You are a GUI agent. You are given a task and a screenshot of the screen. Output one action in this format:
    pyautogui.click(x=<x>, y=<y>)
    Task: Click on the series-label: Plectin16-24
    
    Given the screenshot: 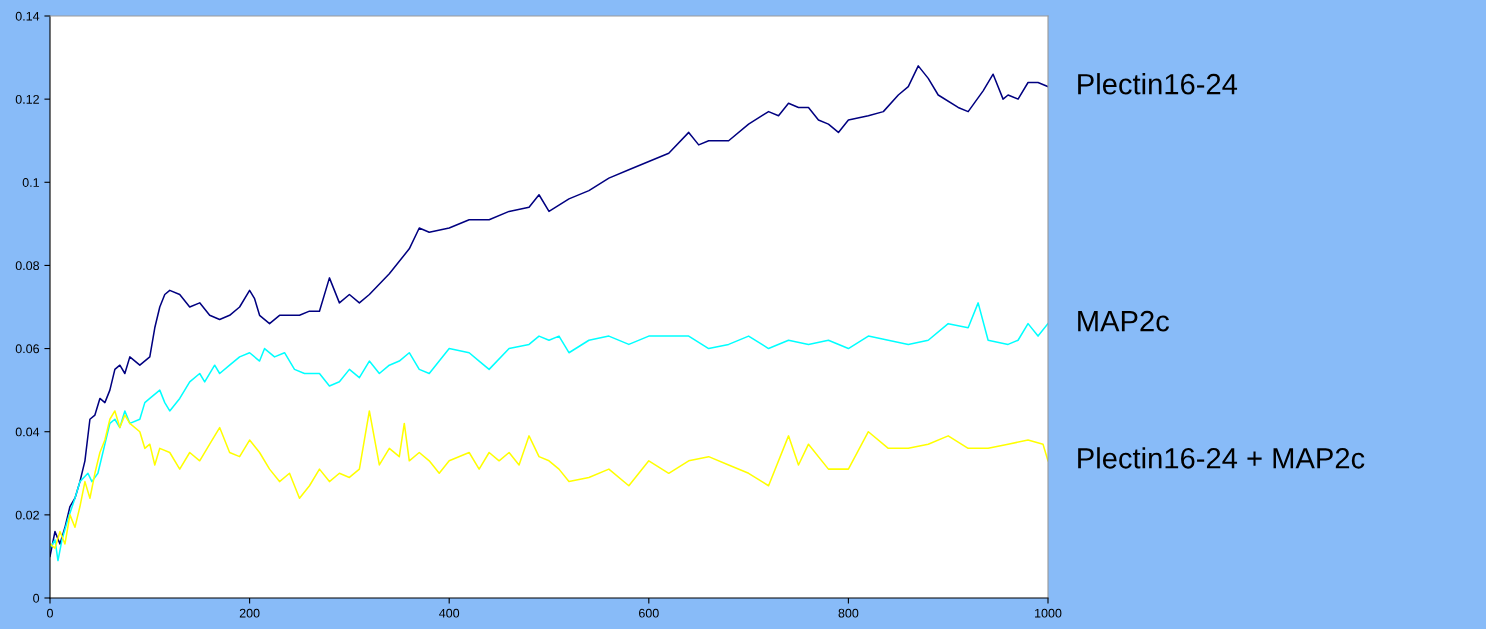 What is the action you would take?
    pyautogui.click(x=1158, y=84)
    